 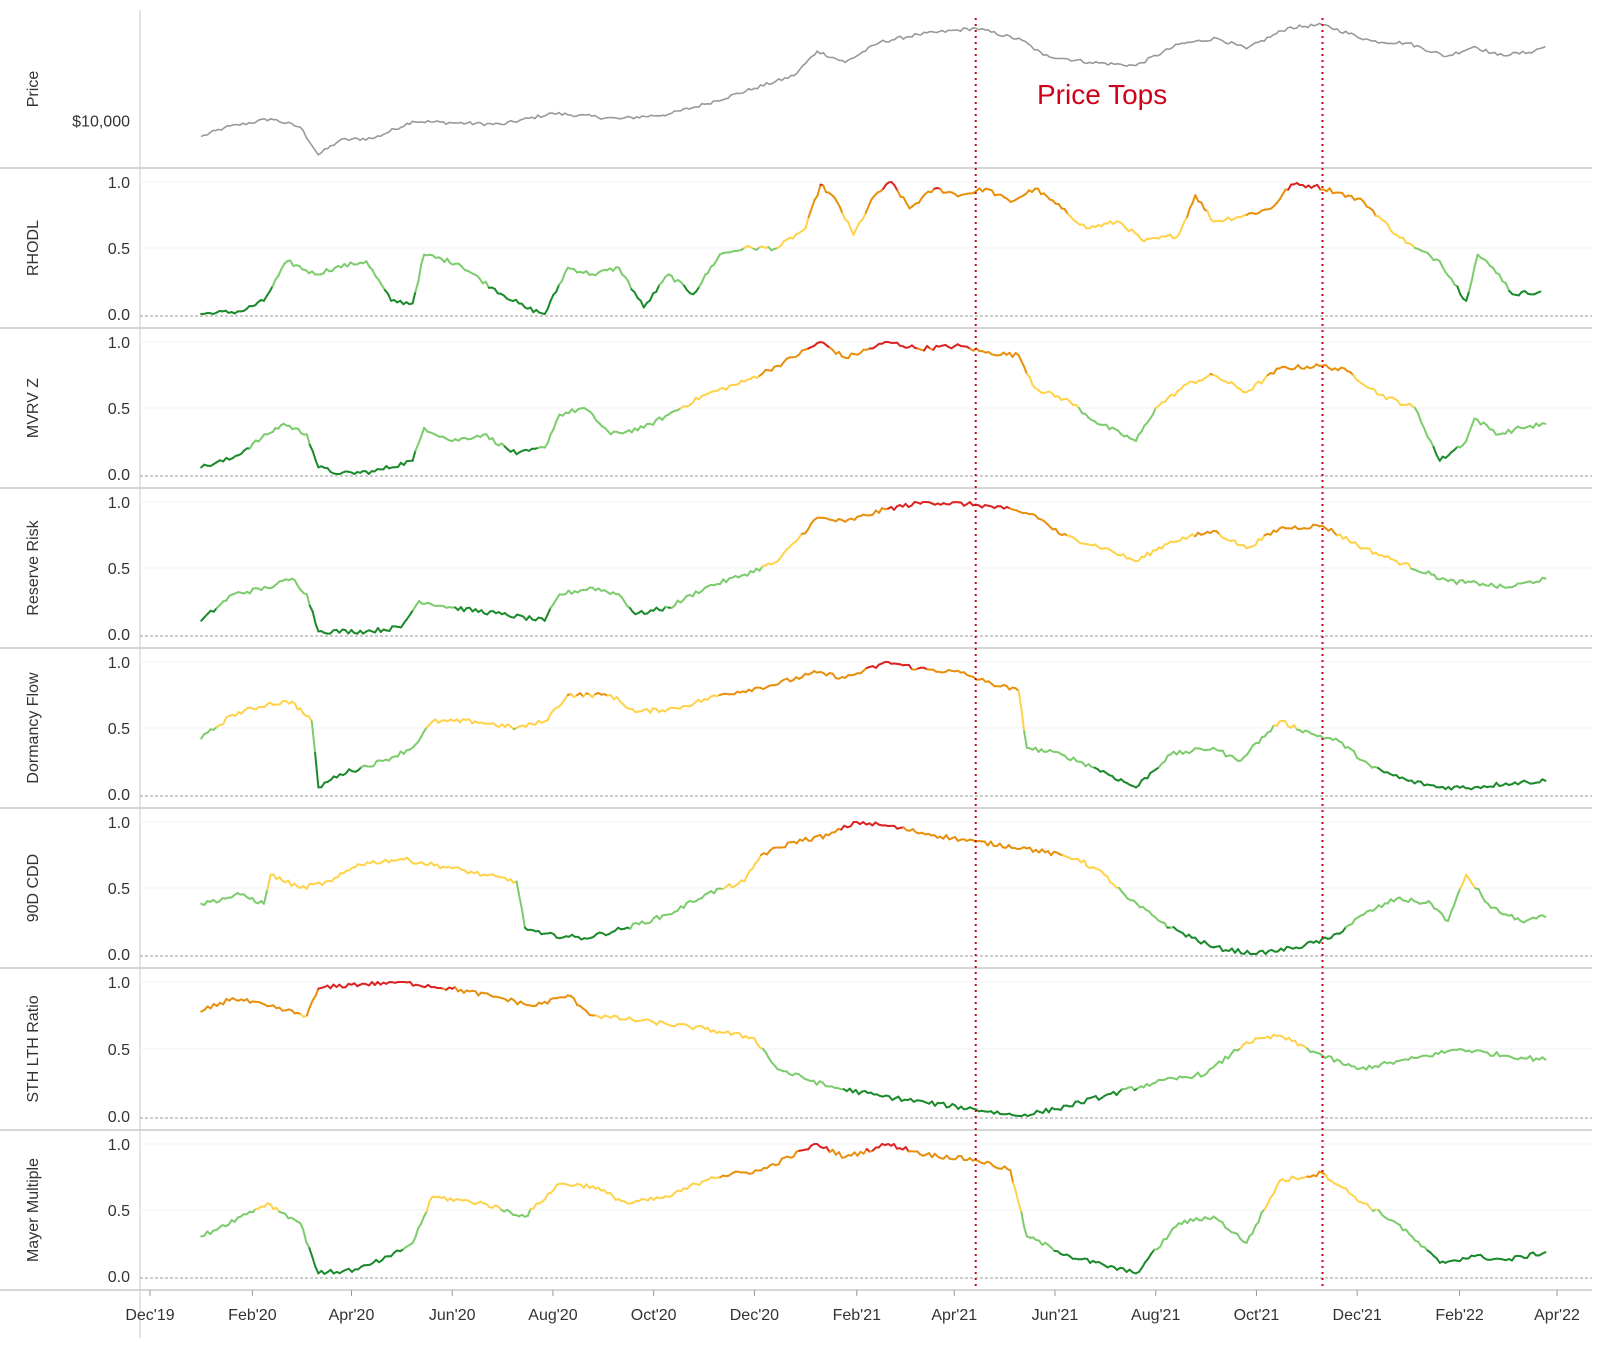 What do you see at coordinates (119, 955) in the screenshot?
I see `y-tick-label-90d-cdd: 0.0` at bounding box center [119, 955].